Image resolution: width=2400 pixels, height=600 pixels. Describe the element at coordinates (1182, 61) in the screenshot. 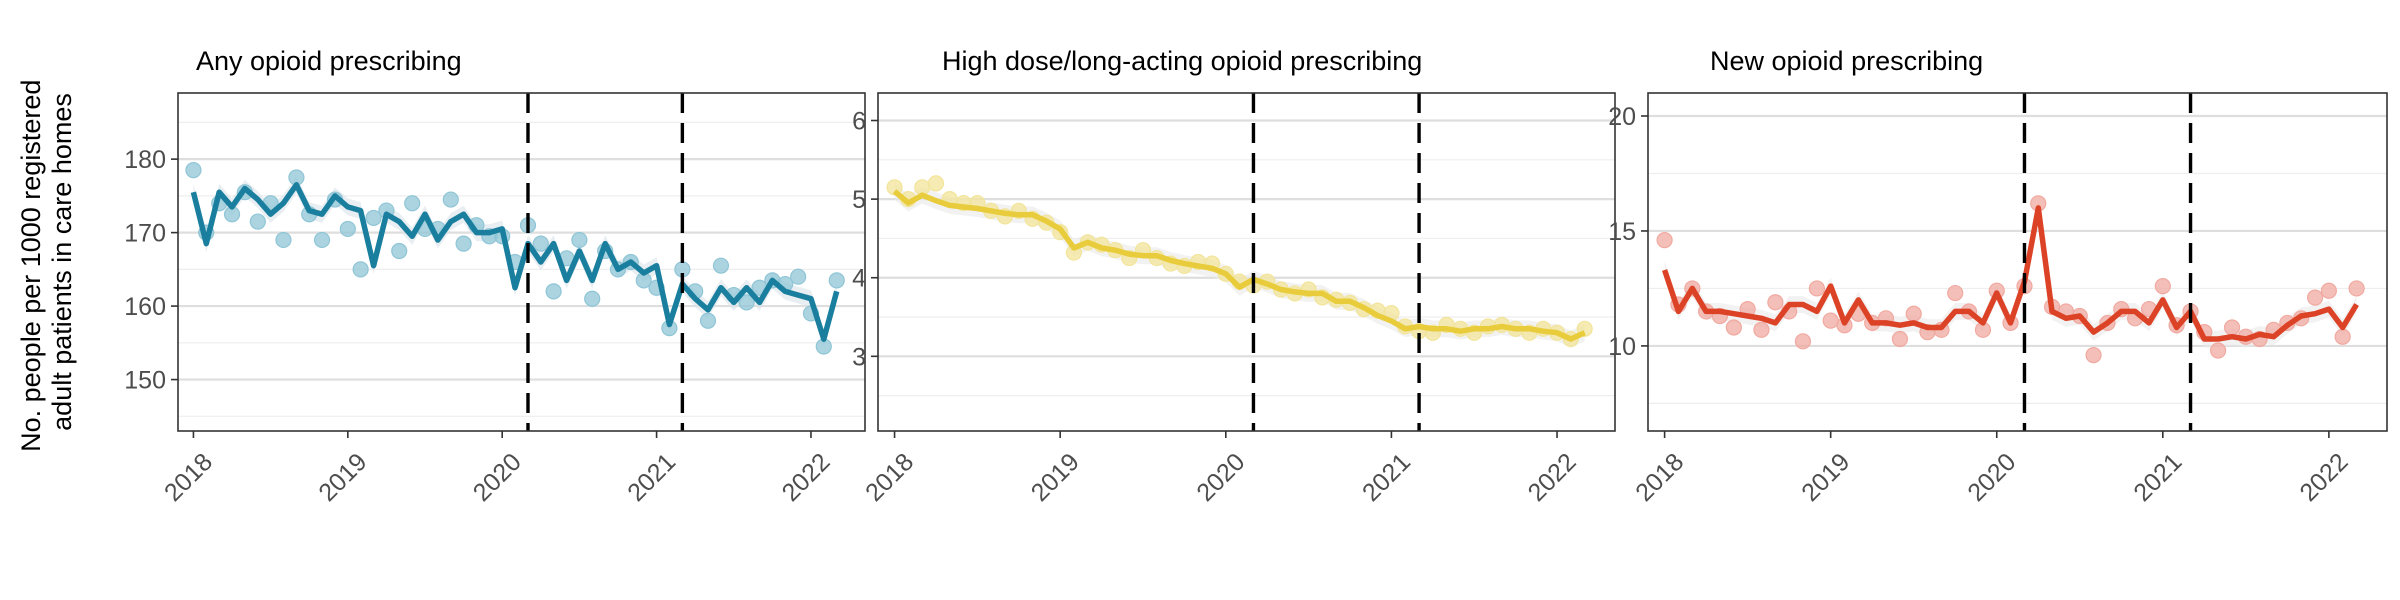

I see `panel-title: High dose/long-acting opioid prescribing` at that location.